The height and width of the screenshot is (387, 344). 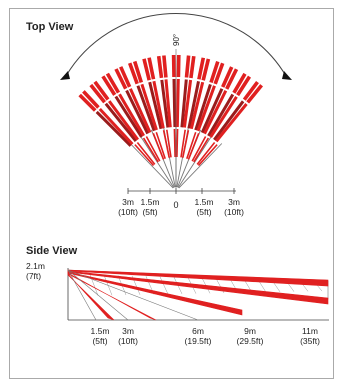 What do you see at coordinates (50, 27) in the screenshot?
I see `top-view-title: Top View` at bounding box center [50, 27].